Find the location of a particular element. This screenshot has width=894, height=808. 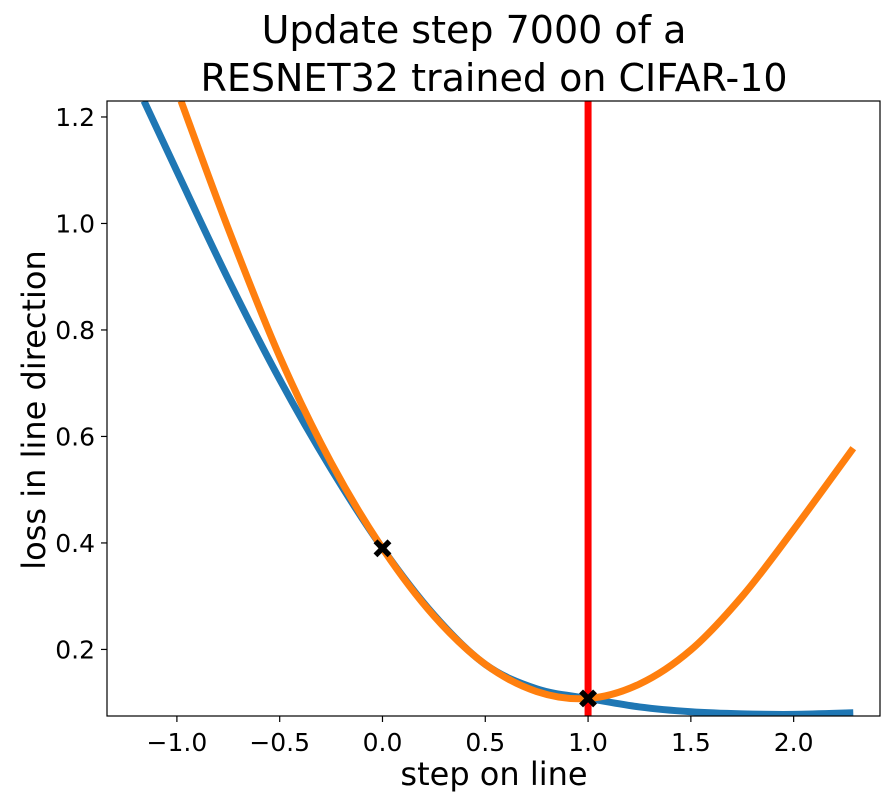

x-tick-label-5: 1.5 is located at coordinates (691, 742).